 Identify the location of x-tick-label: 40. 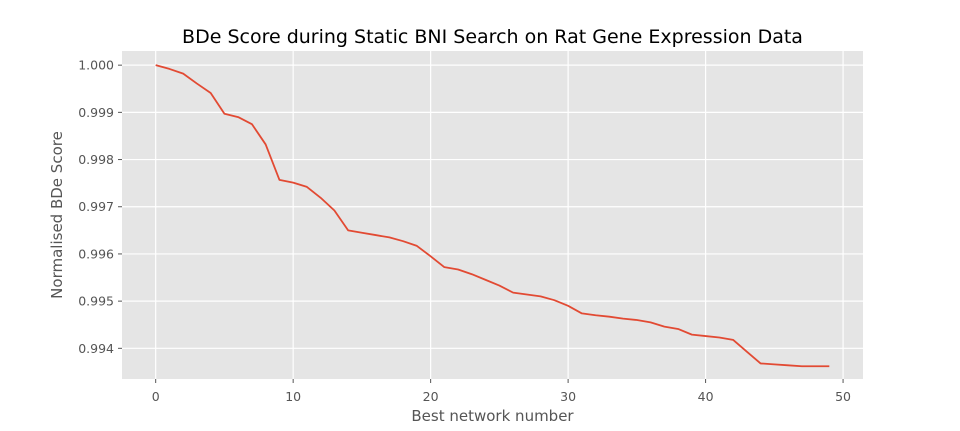
(706, 396).